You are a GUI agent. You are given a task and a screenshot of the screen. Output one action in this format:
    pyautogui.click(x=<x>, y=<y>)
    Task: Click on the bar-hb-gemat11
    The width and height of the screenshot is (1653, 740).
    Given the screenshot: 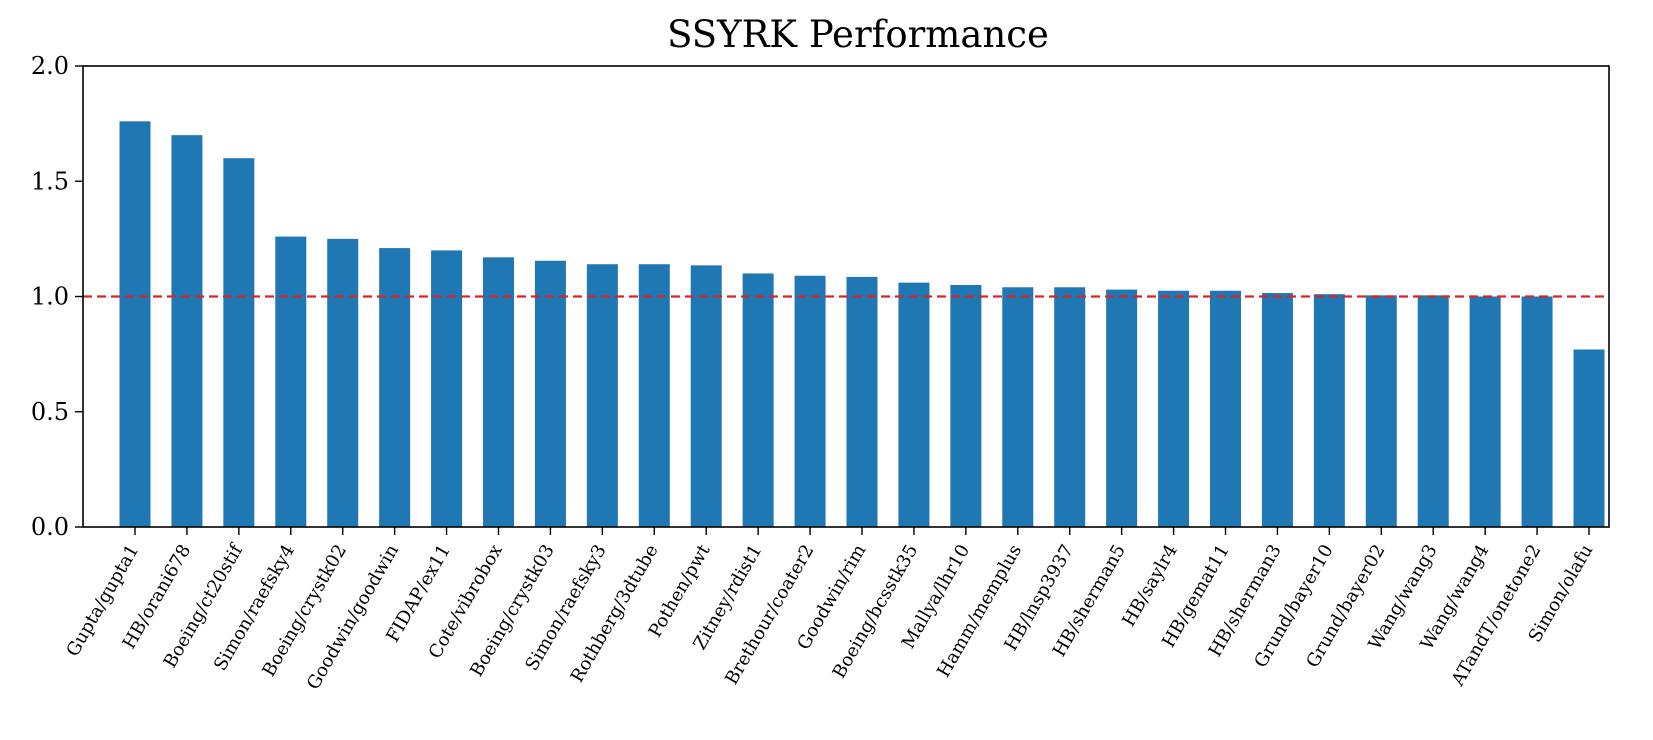 What is the action you would take?
    pyautogui.click(x=1225, y=408)
    